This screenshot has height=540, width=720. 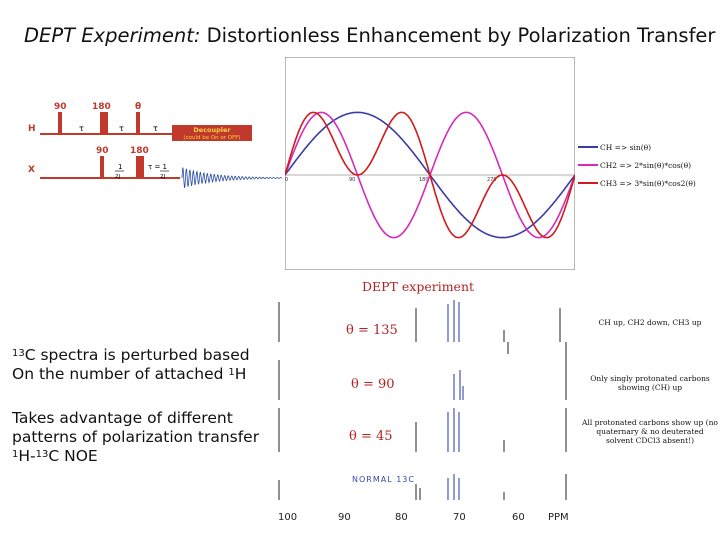 What do you see at coordinates (558, 517) in the screenshot?
I see `ppm-unit: PPM` at bounding box center [558, 517].